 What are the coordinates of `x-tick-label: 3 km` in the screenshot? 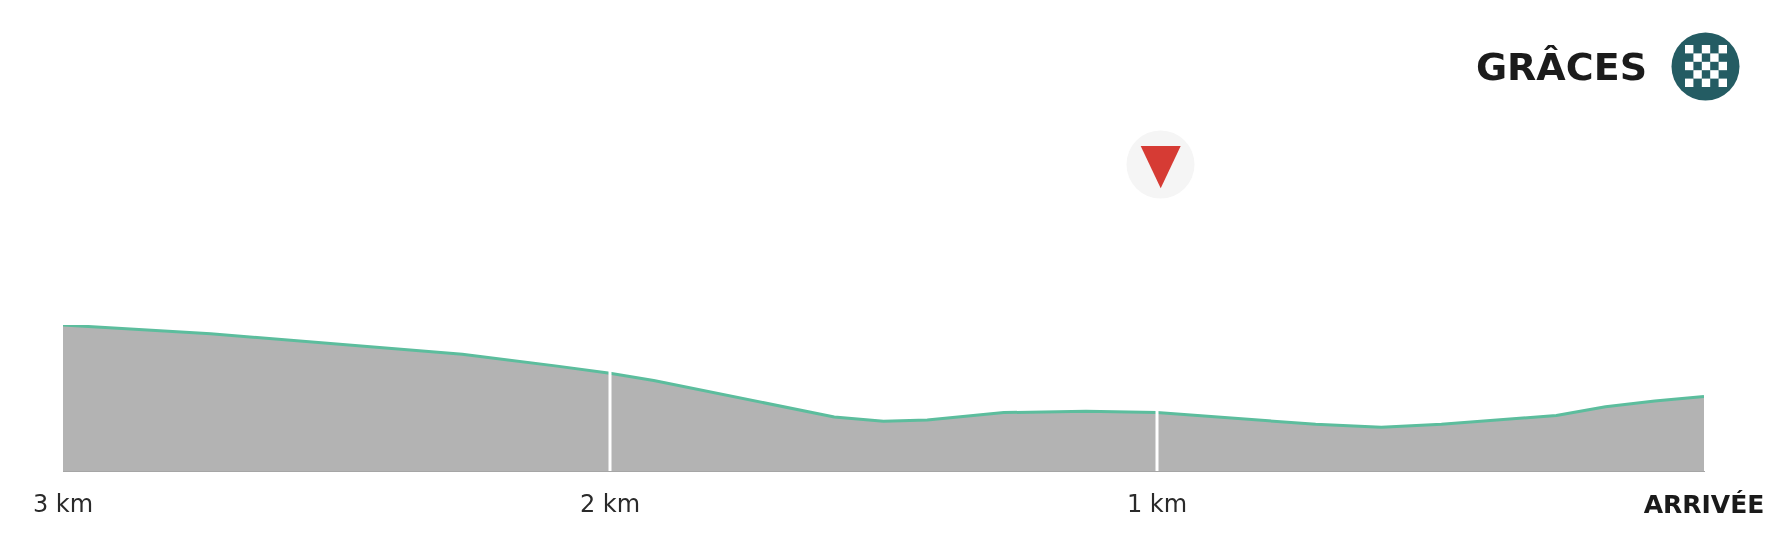 It's located at (63, 503).